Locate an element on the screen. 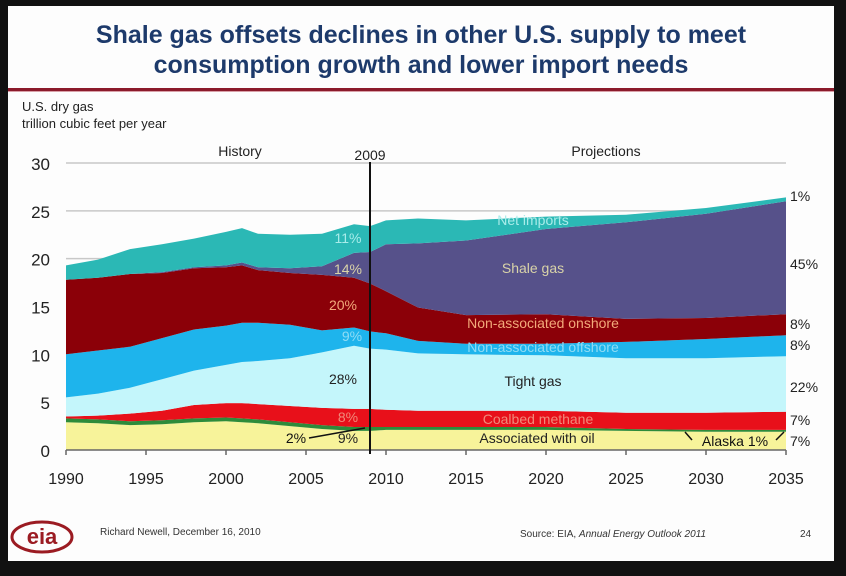 The height and width of the screenshot is (576, 846). x-tick-label: 2010 is located at coordinates (386, 479).